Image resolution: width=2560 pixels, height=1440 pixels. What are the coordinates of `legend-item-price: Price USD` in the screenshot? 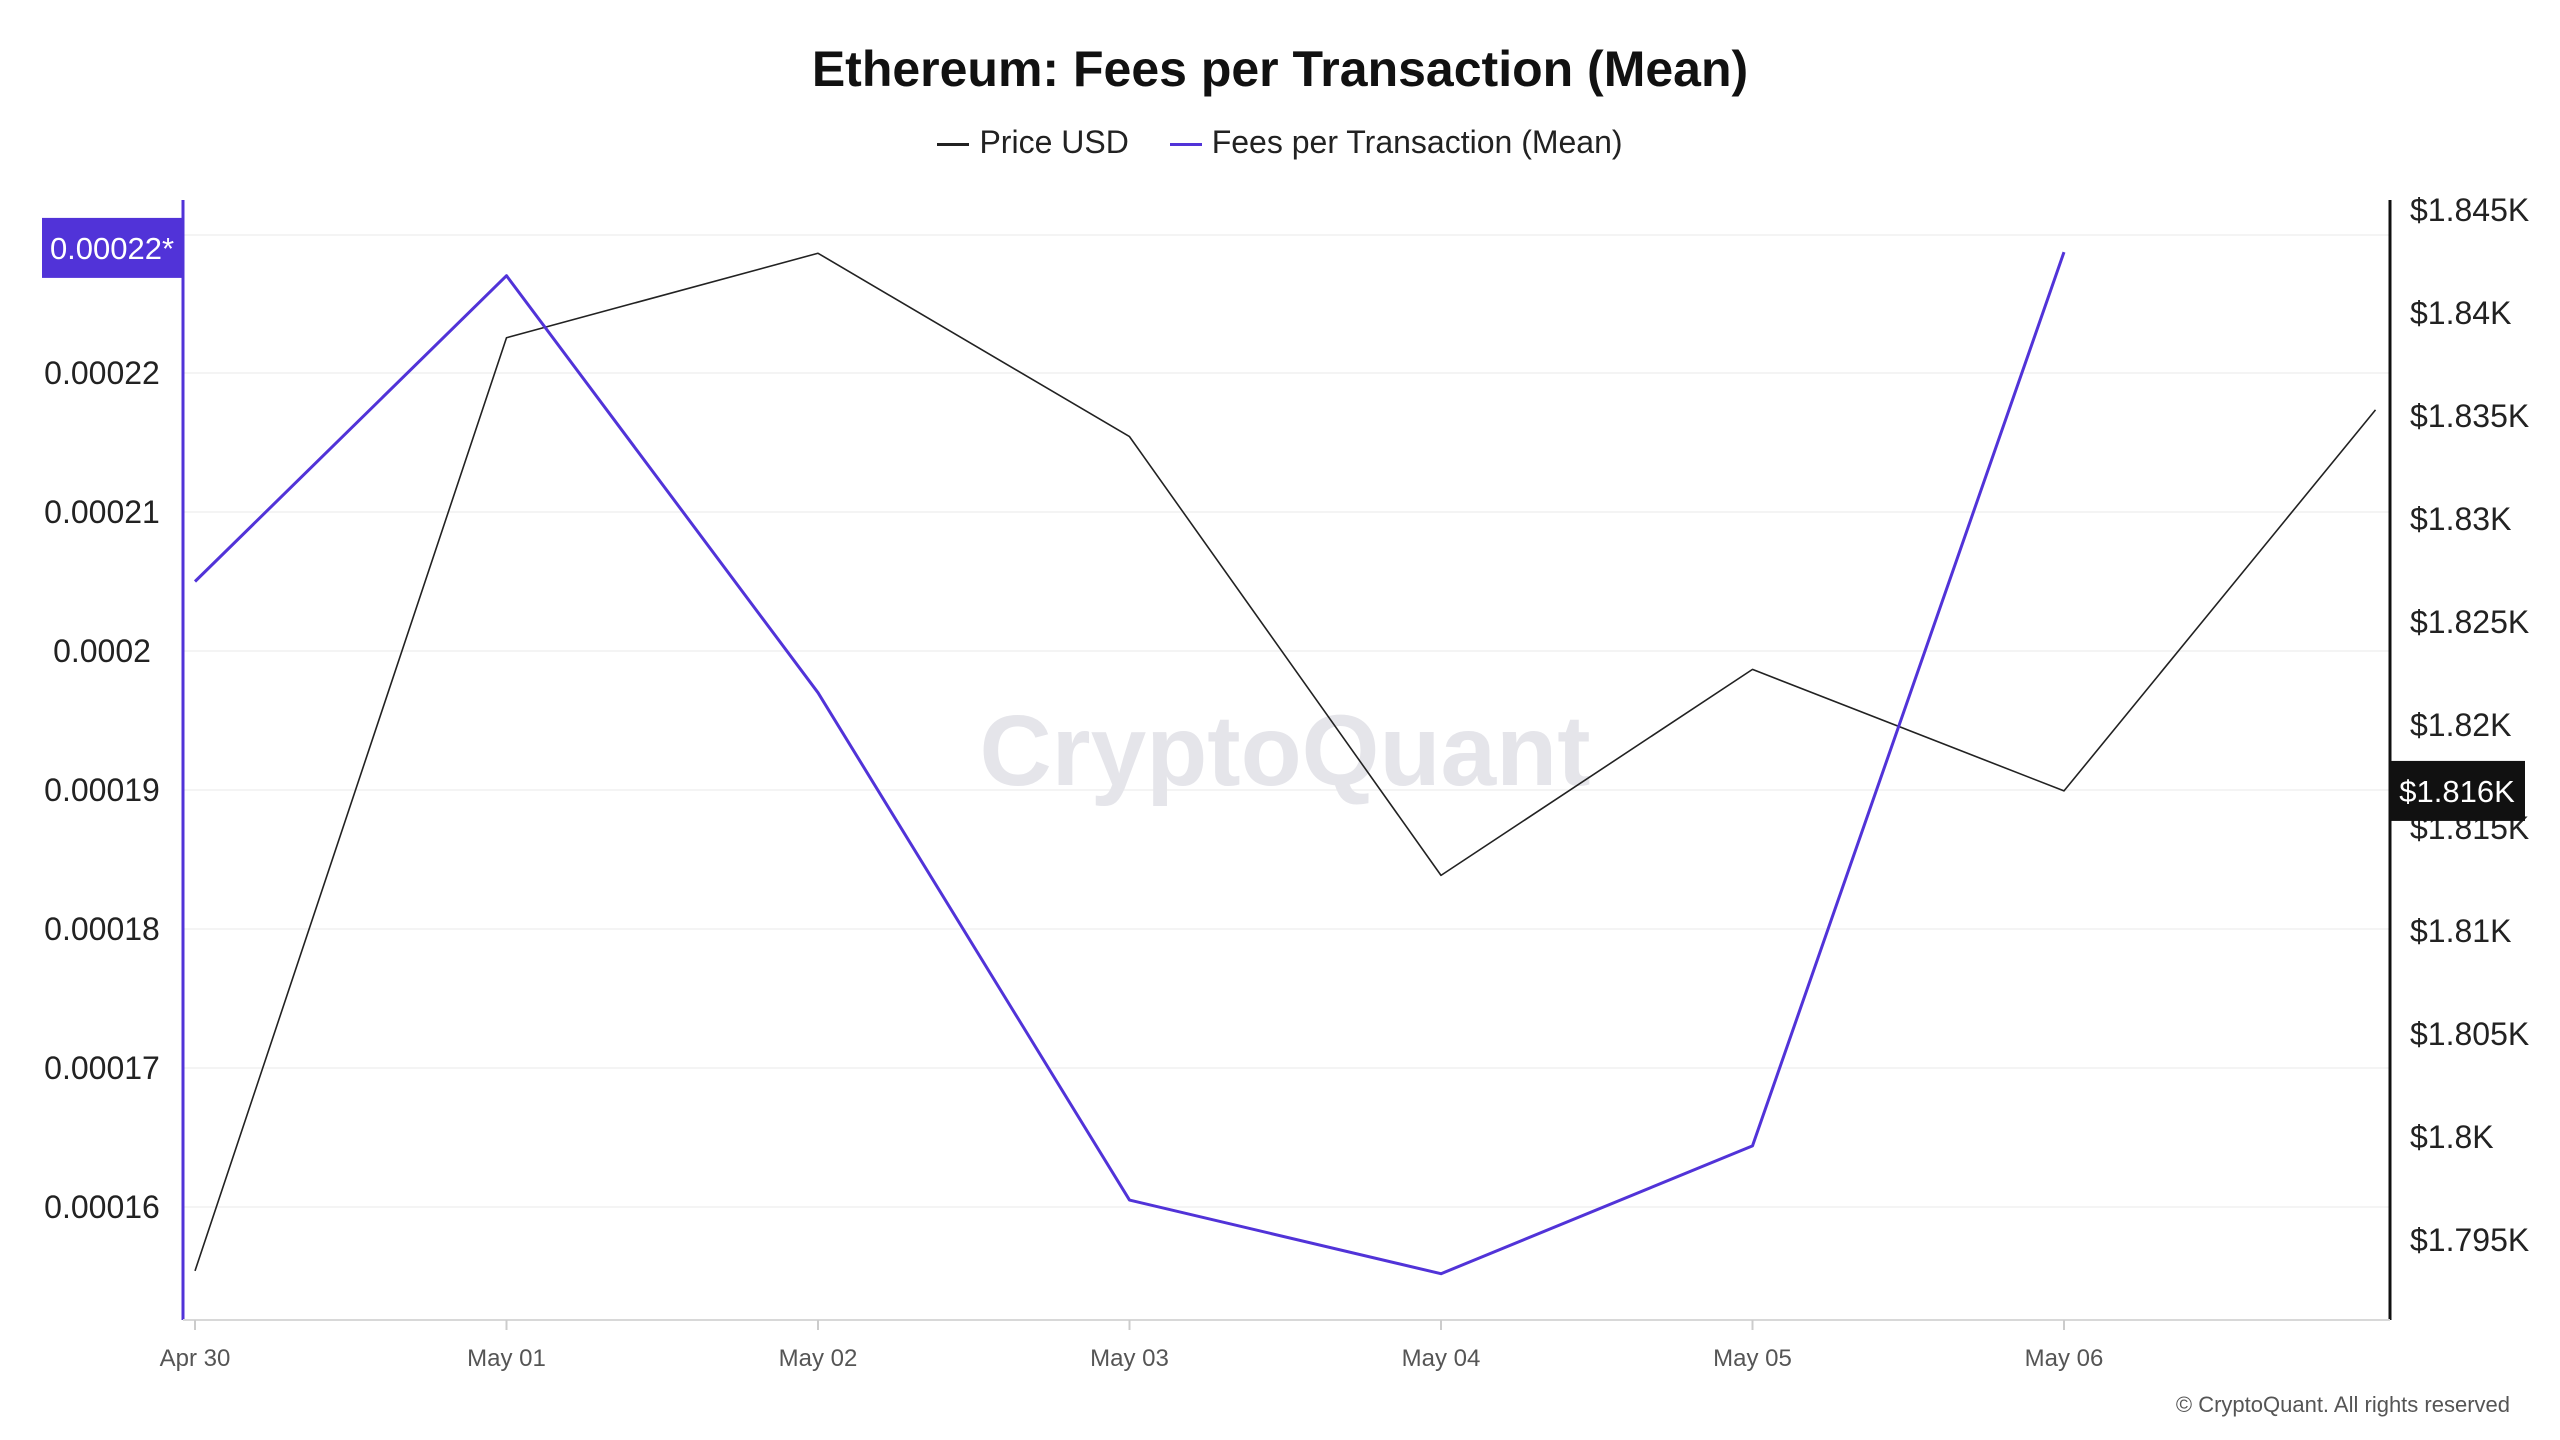 It's located at (1033, 142).